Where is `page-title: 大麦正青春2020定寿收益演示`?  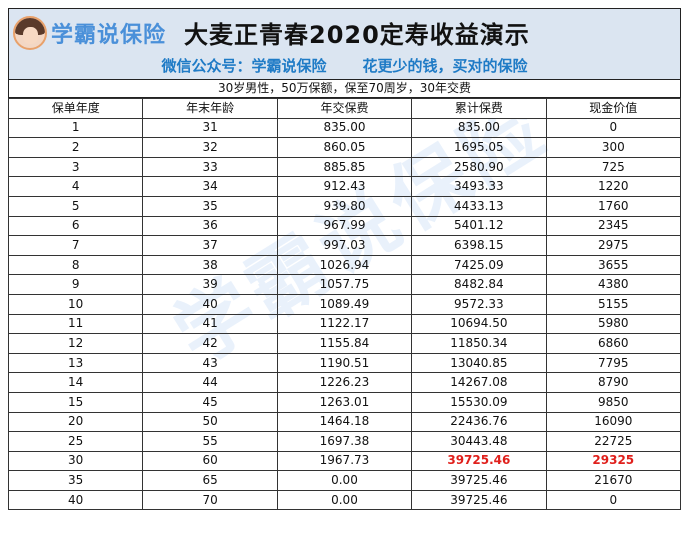
page-title: 大麦正青春2020定寿收益演示 is located at coordinates (357, 35).